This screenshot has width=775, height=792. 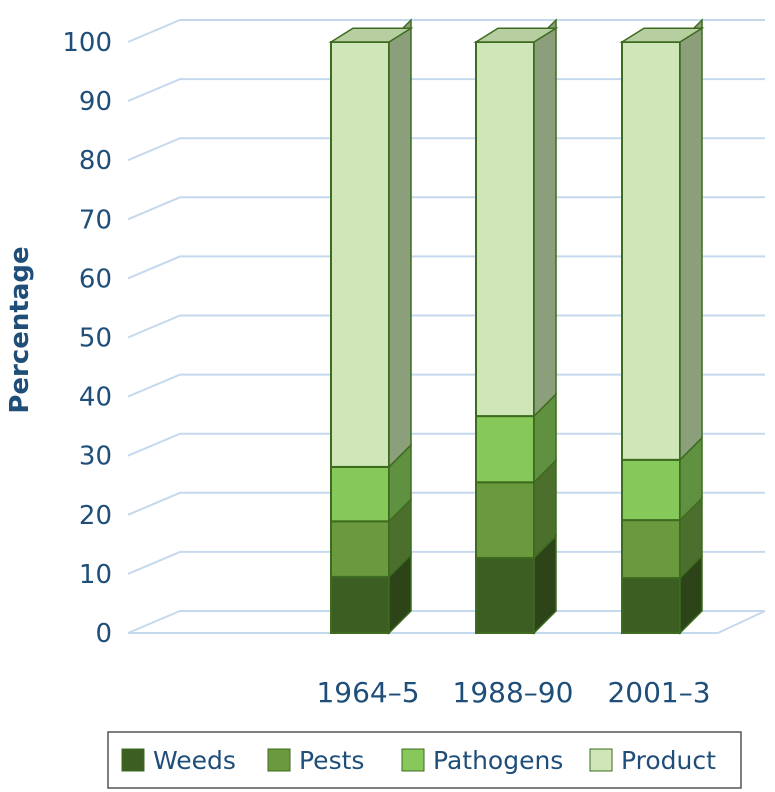 I want to click on y-tick-label: 0, so click(x=103, y=634).